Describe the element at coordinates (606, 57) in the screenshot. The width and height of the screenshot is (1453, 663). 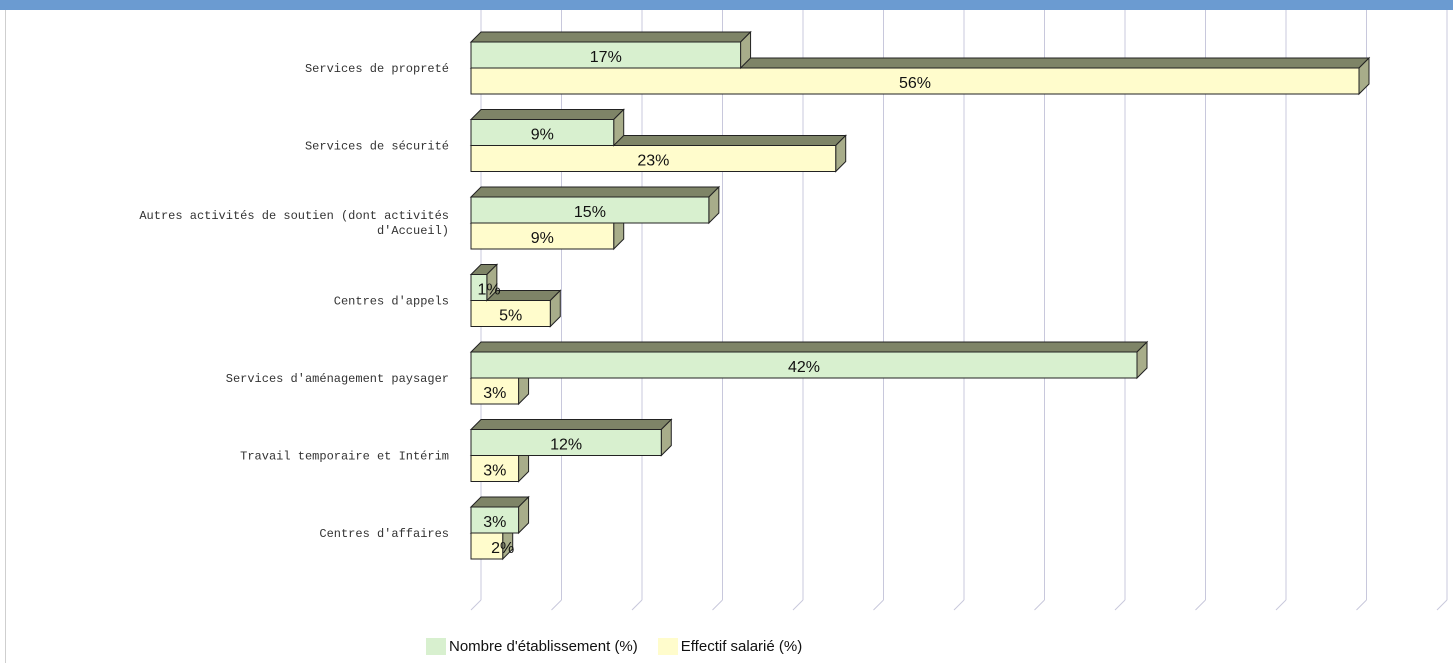
I see `data-label: 17%` at that location.